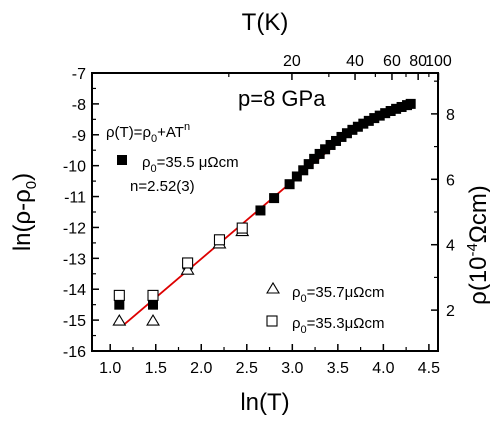 Image resolution: width=490 pixels, height=421 pixels. Describe the element at coordinates (269, 360) in the screenshot. I see `bottom-axis-ticks: 1.0 1.5 2.0 2.5 3.0 3.5 4.0 4.5` at that location.